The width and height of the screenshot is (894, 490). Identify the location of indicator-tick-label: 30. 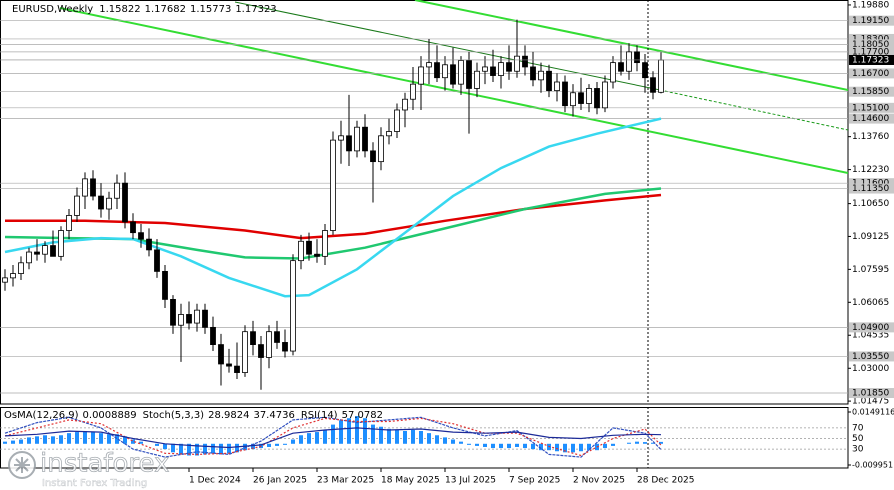
(858, 450).